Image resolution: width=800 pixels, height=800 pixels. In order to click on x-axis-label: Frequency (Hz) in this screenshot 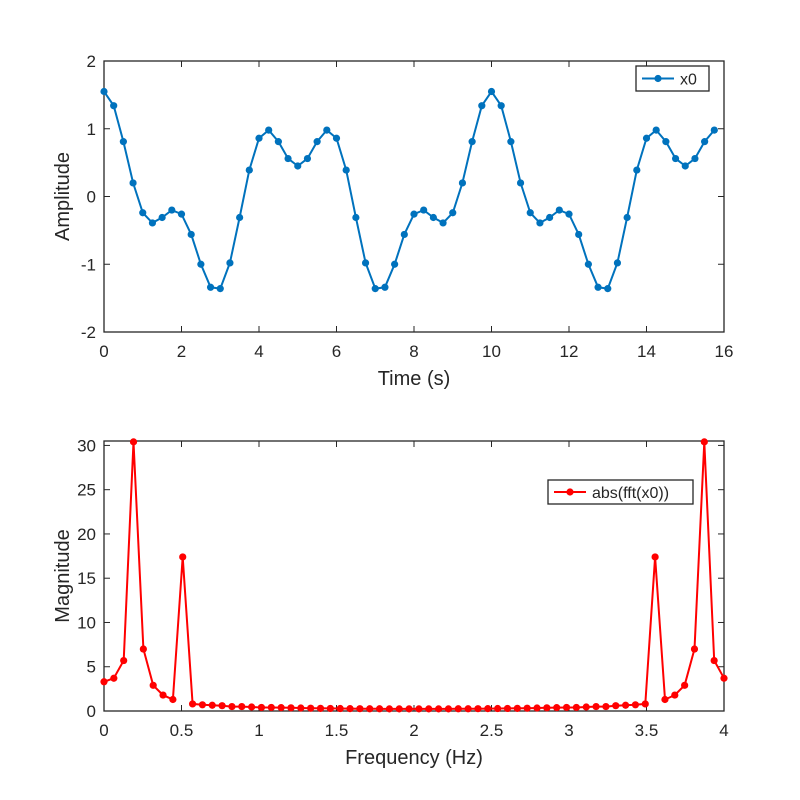, I will do `click(414, 758)`.